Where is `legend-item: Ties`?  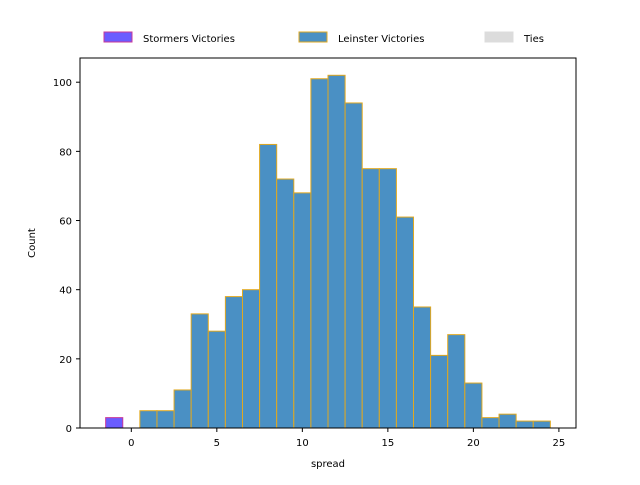 legend-item: Ties is located at coordinates (514, 38).